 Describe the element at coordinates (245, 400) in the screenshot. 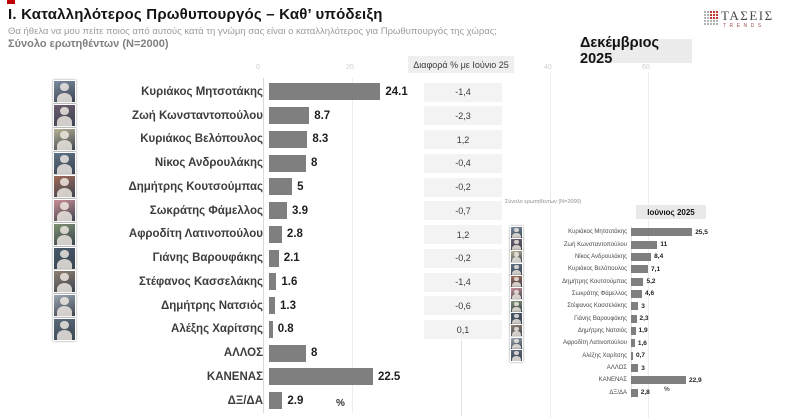

I see `candidate-name-label: ΔΞ/ΔΑ` at that location.